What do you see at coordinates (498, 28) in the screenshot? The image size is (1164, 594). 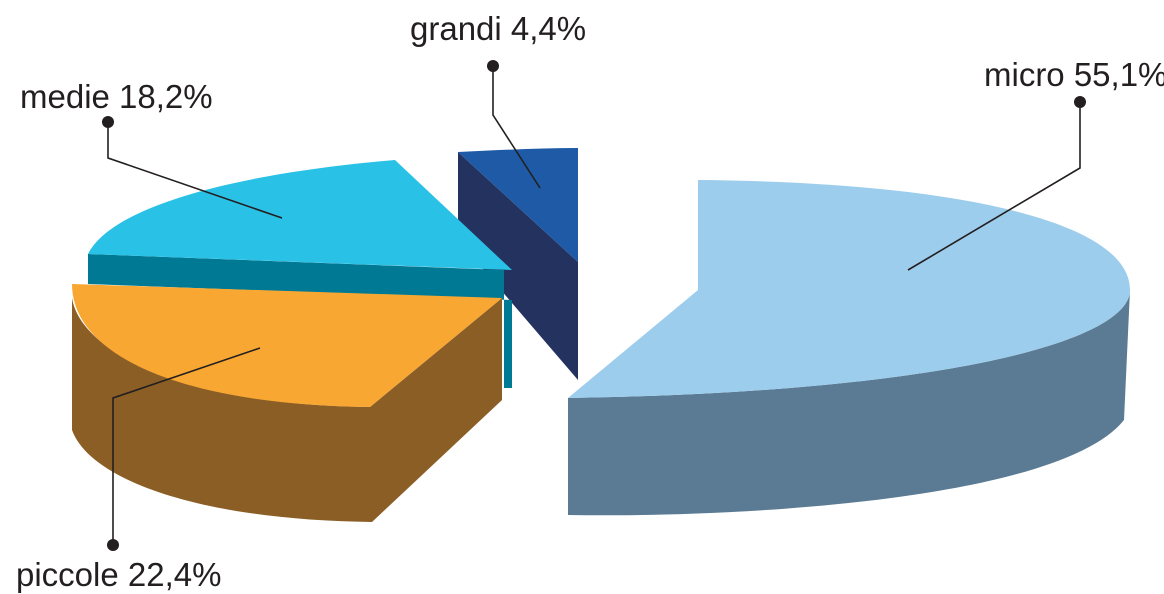 I see `label-grandi: grandi 4,4%` at bounding box center [498, 28].